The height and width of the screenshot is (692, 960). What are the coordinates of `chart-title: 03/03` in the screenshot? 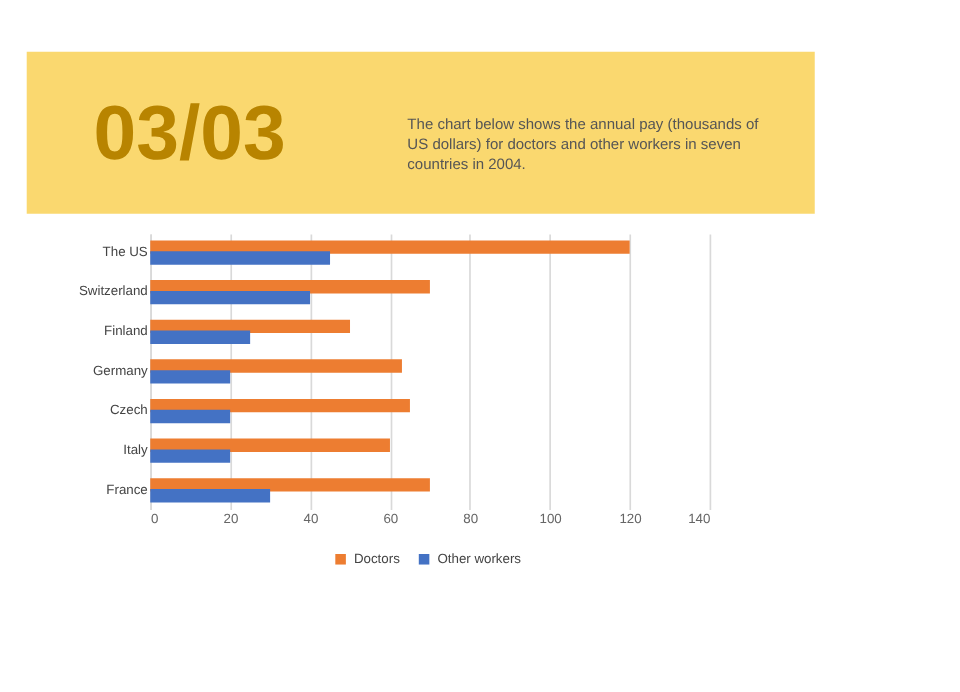 It's located at (189, 133).